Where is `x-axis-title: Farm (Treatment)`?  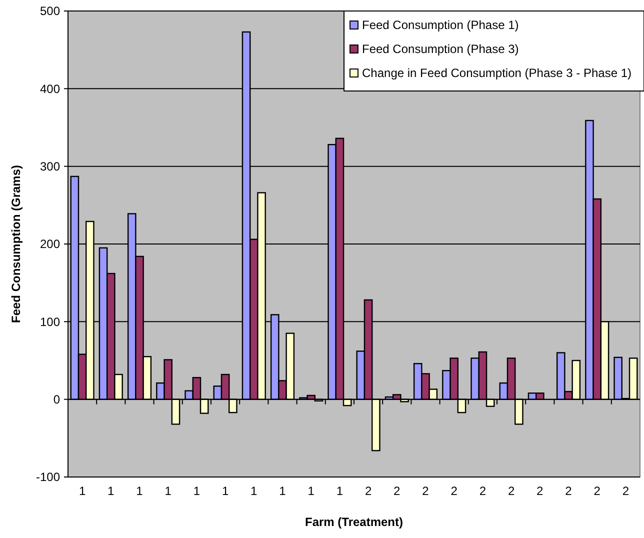
x-axis-title: Farm (Treatment) is located at coordinates (354, 522).